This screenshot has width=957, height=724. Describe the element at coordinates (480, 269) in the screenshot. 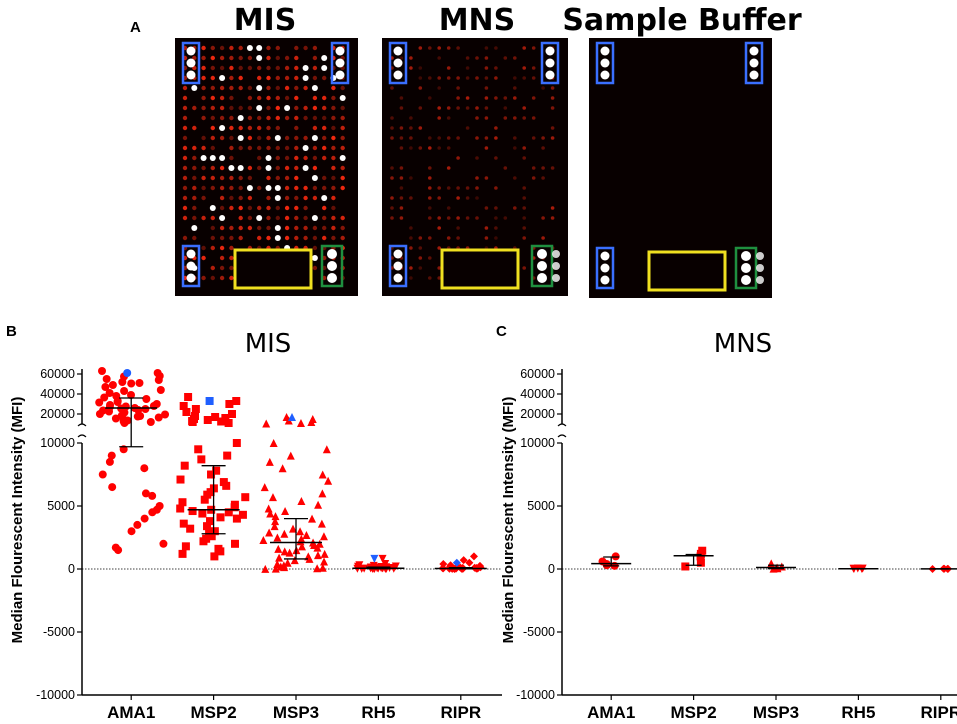

I see `blank-spot-box` at that location.